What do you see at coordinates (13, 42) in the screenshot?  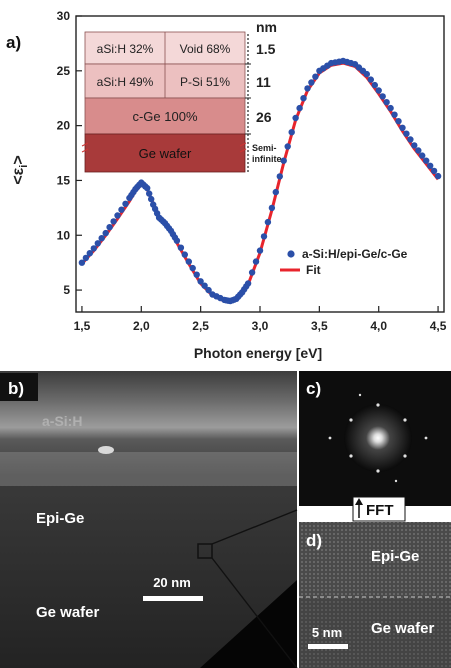 I see `panel-a-tag: a)` at bounding box center [13, 42].